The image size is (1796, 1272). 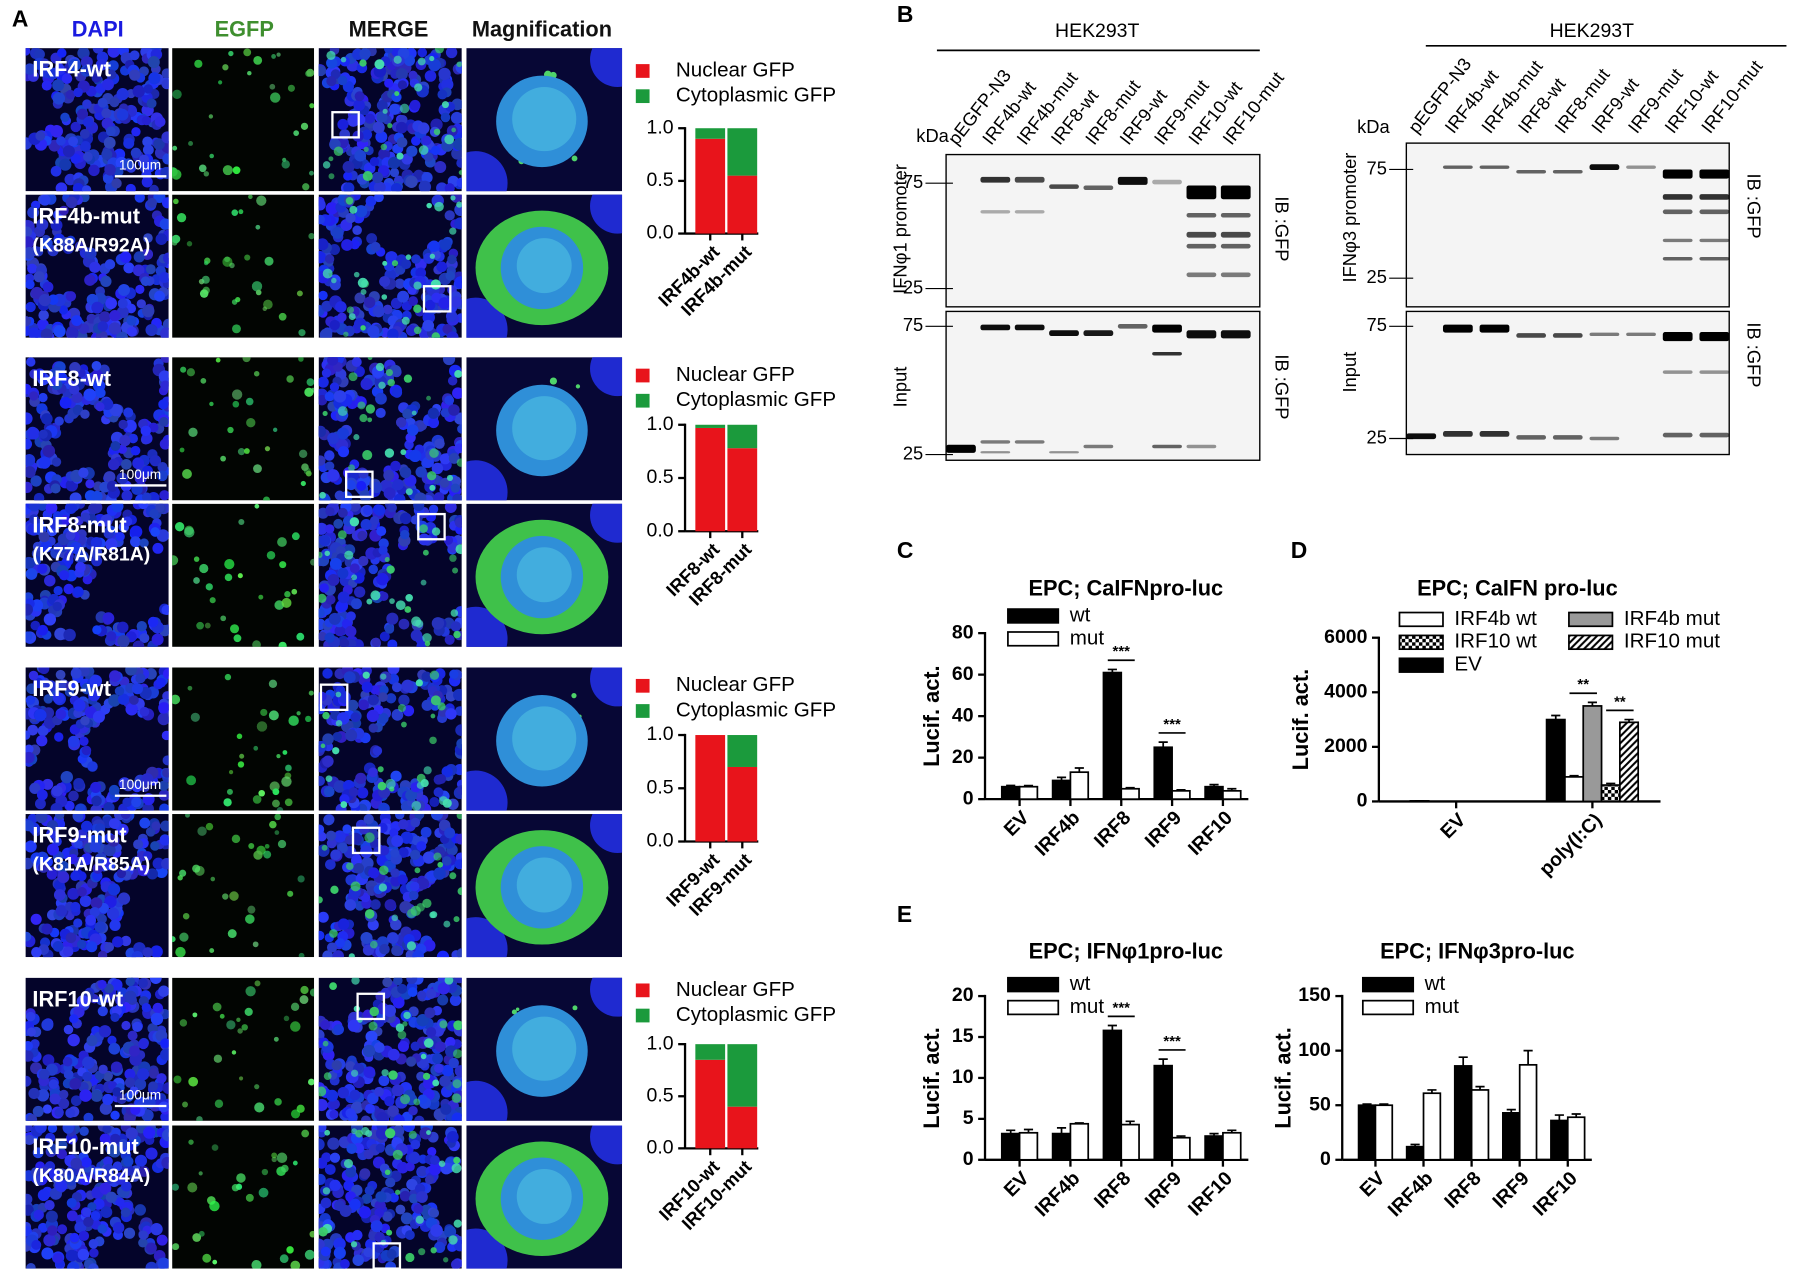 I want to click on y-tick-label: 80, so click(x=963, y=632).